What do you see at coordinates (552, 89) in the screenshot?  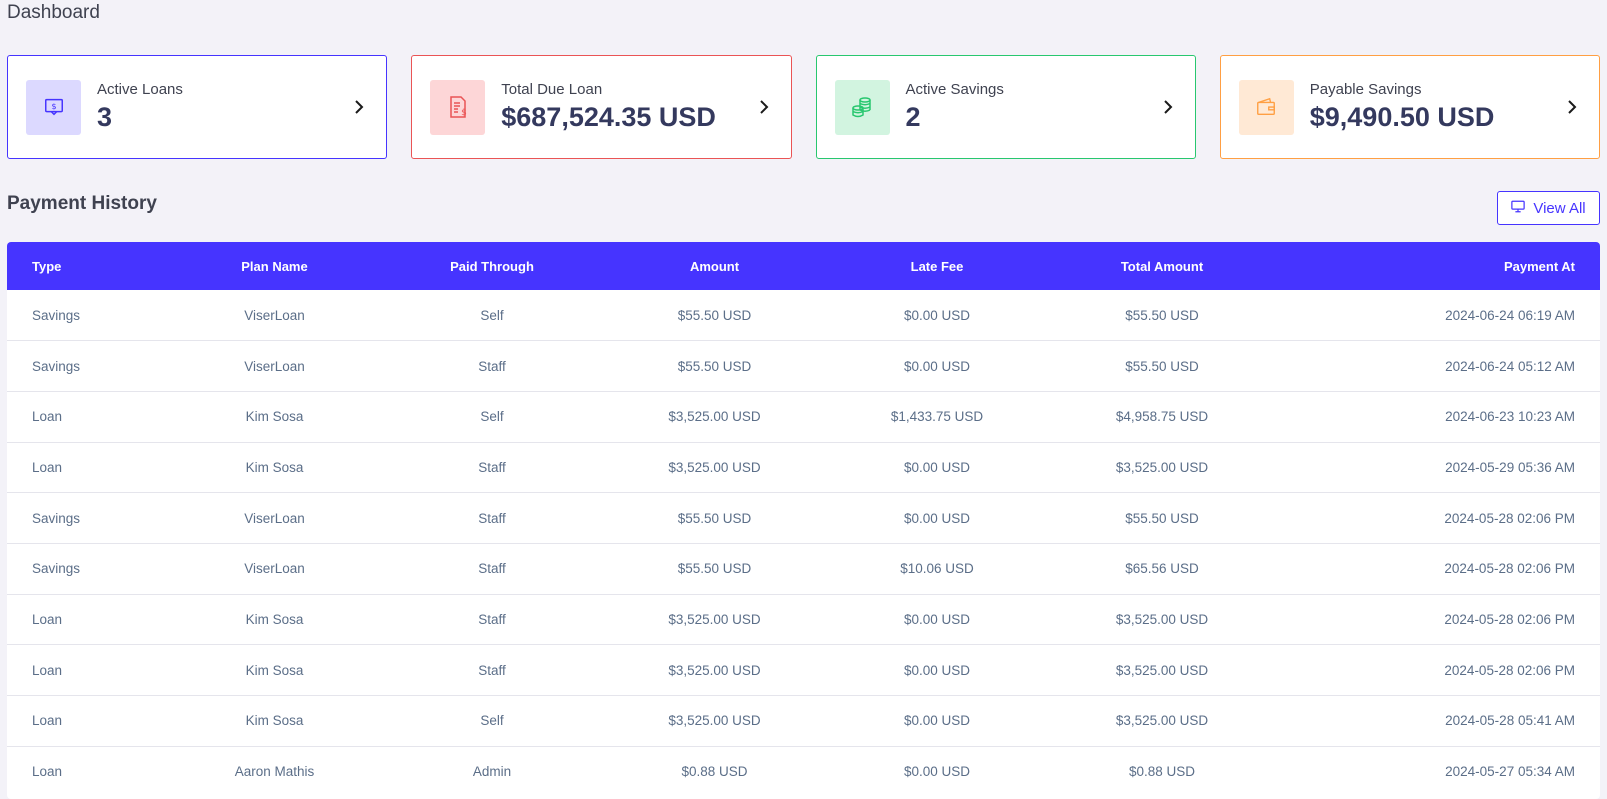 I see `total-due-loan-label: Total Due Loan` at bounding box center [552, 89].